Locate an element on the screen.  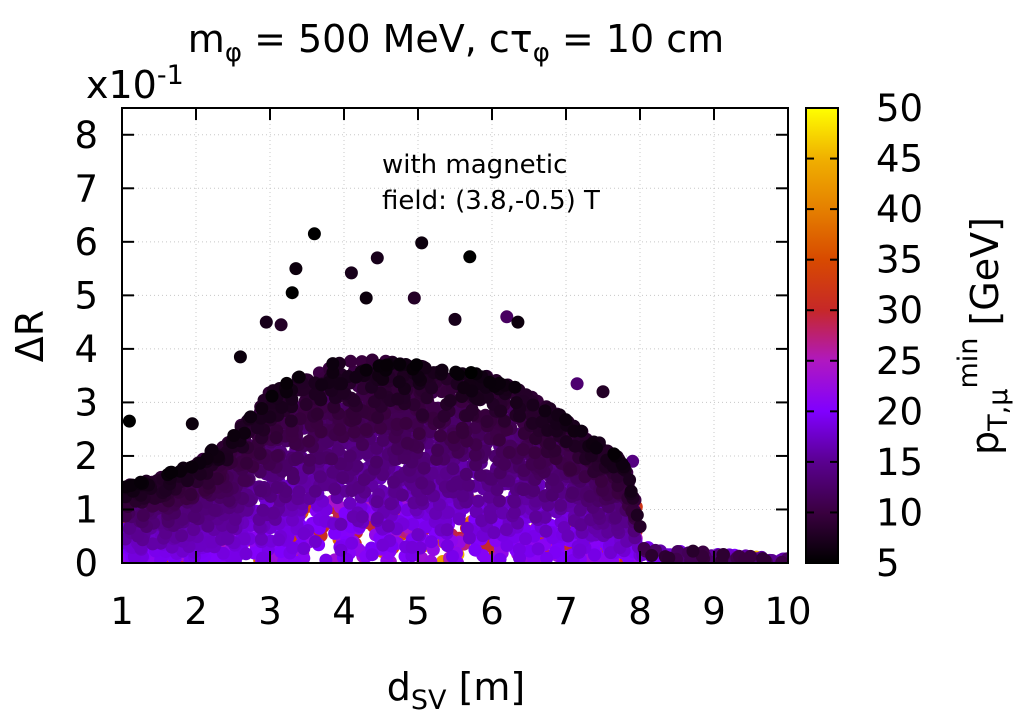
x-tick-label: 7 is located at coordinates (566, 611).